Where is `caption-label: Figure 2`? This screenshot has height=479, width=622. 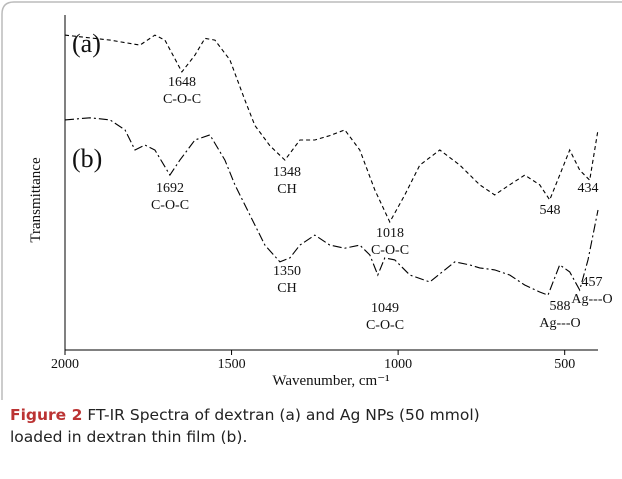
caption-label: Figure 2 is located at coordinates (46, 415).